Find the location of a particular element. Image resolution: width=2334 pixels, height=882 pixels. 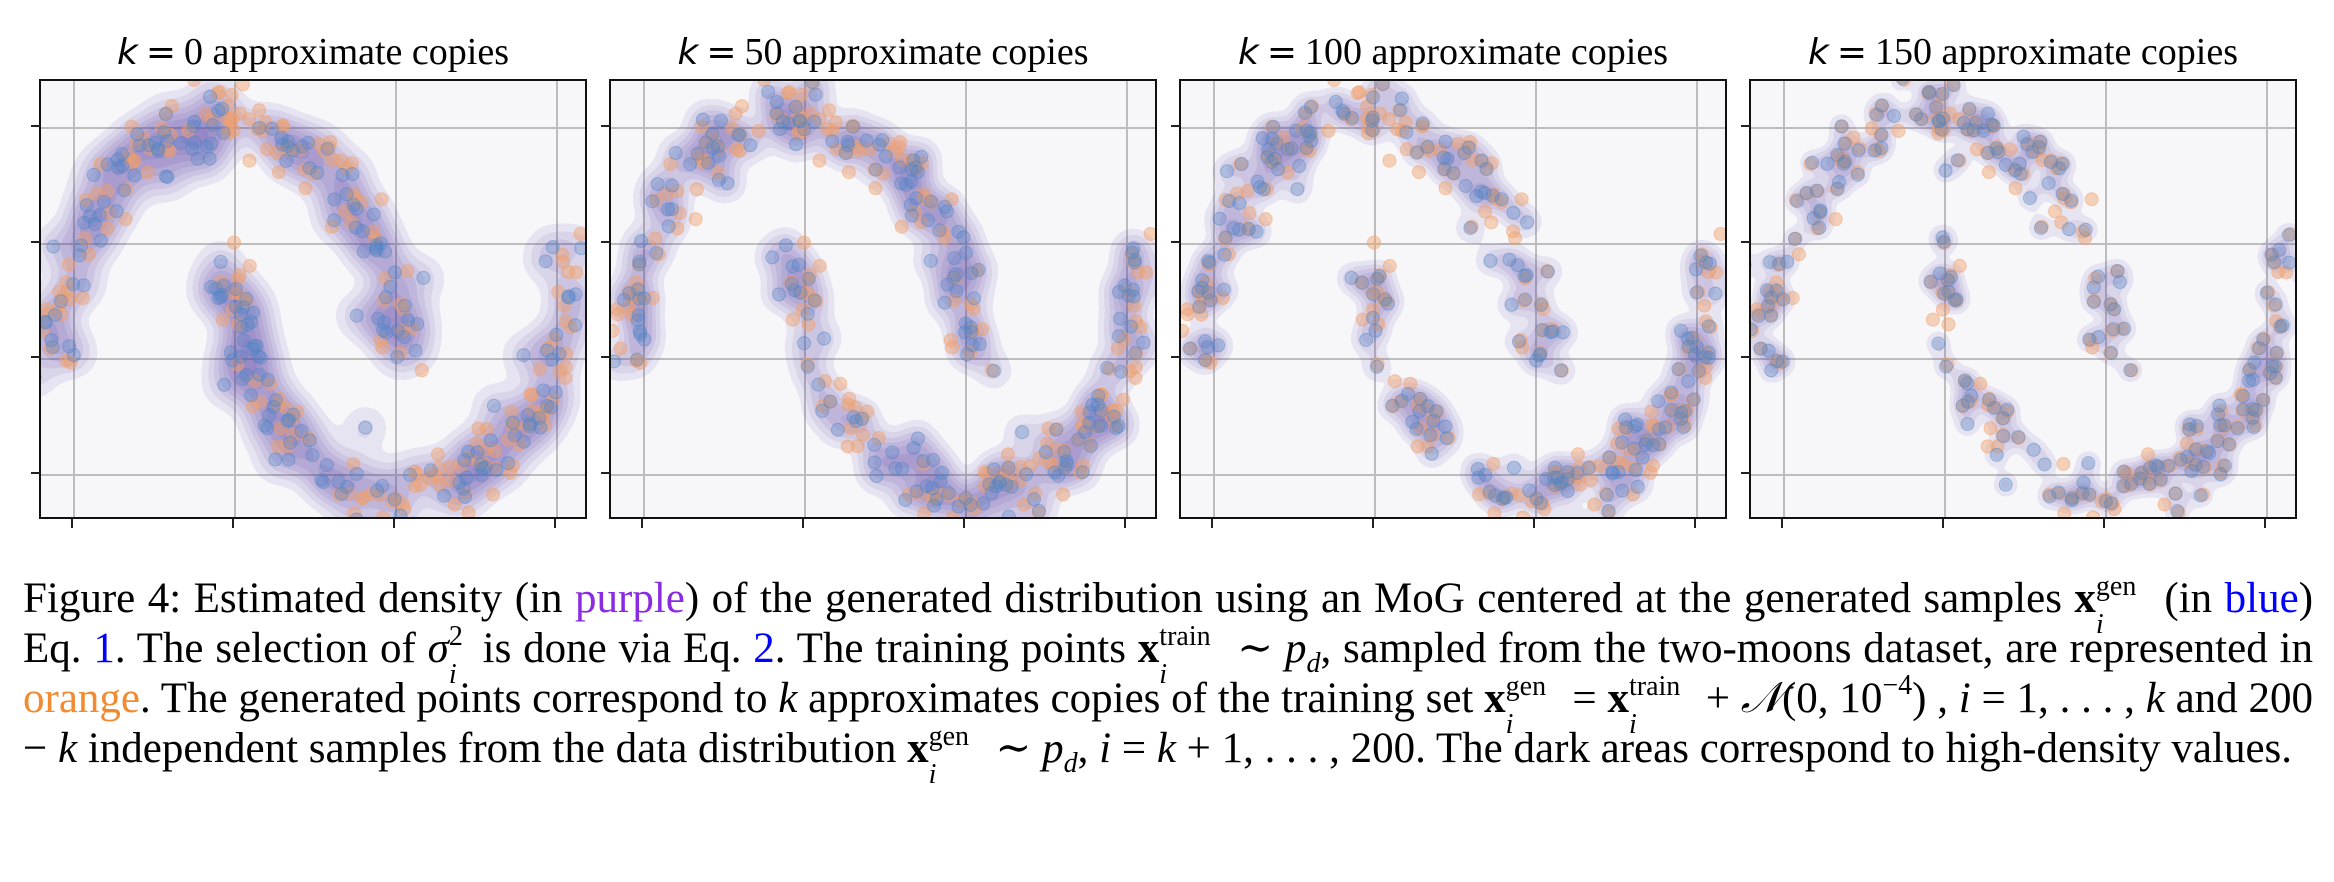

sub-i: i is located at coordinates (932, 774).